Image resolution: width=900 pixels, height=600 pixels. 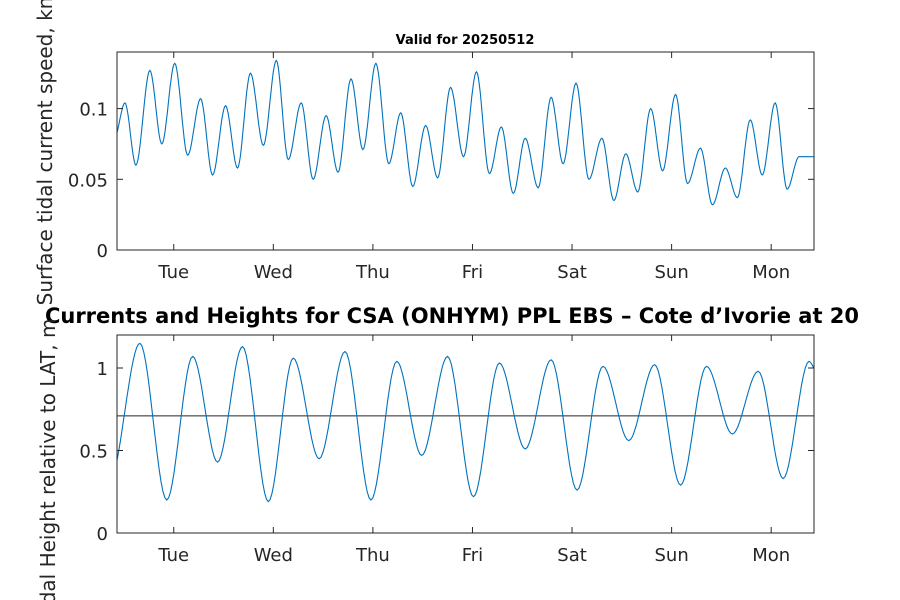 What do you see at coordinates (88, 180) in the screenshot?
I see `current-speed-ytick-label: 0.05` at bounding box center [88, 180].